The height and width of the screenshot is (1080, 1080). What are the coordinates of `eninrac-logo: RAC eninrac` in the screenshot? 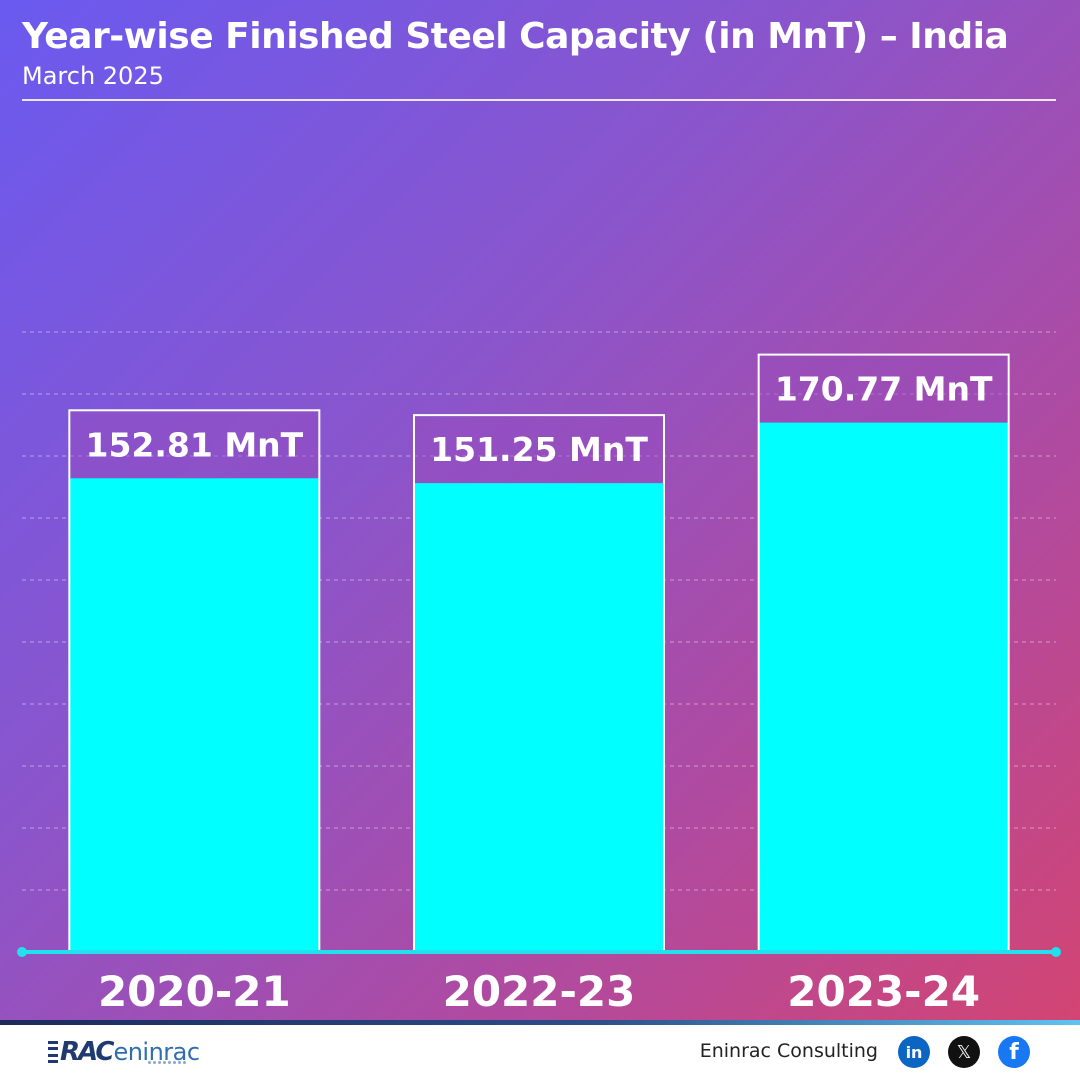 It's located at (124, 1052).